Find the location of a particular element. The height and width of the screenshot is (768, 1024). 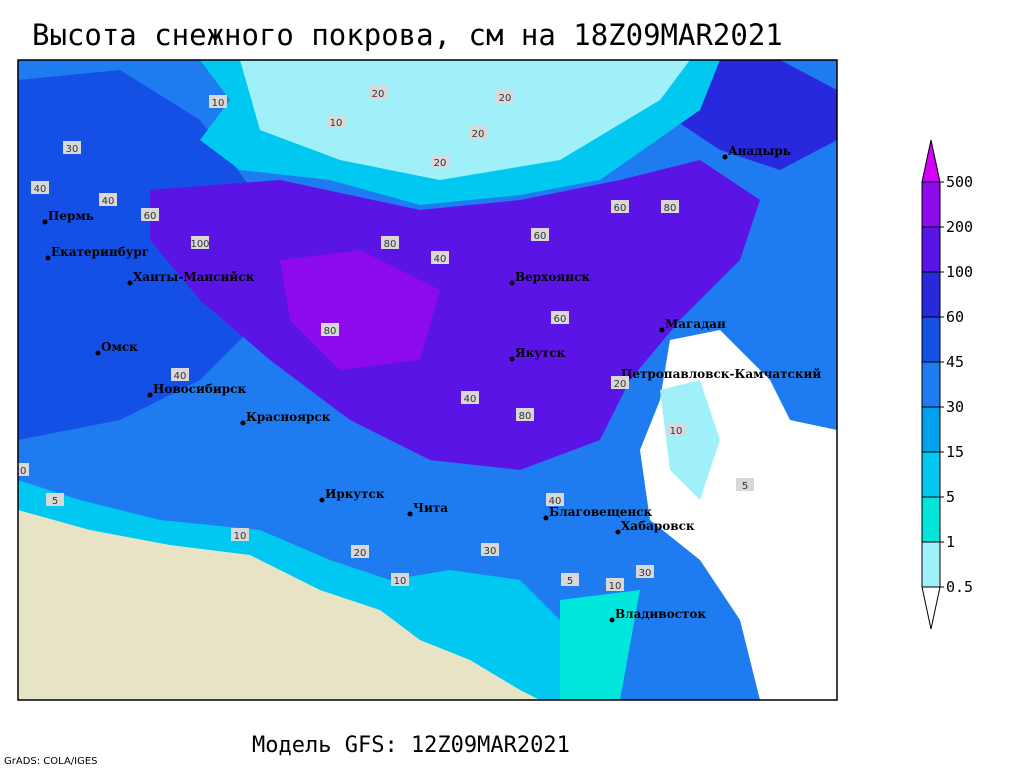

contour-label: 5 is located at coordinates (570, 580).